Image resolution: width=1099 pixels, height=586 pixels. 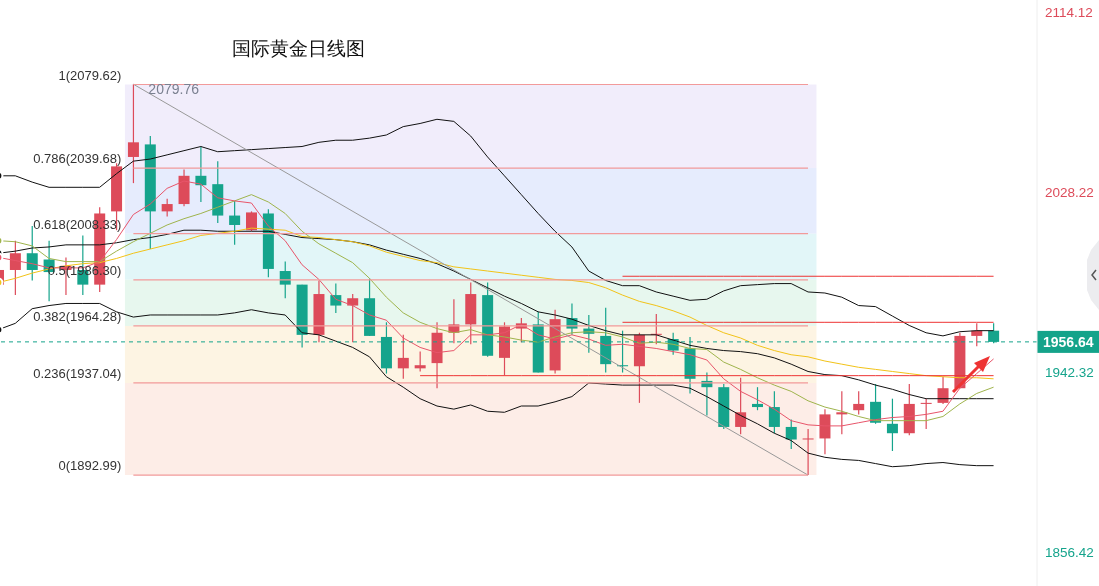 I want to click on annotation: 2079.76, so click(x=174, y=89).